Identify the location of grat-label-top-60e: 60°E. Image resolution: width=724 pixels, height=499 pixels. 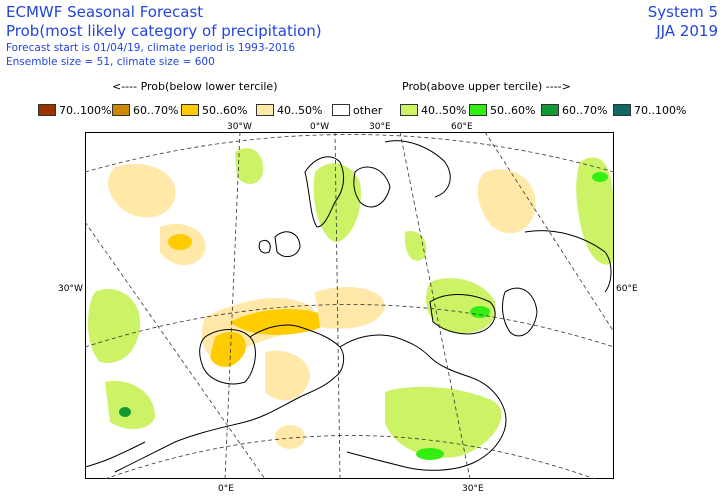
(462, 127).